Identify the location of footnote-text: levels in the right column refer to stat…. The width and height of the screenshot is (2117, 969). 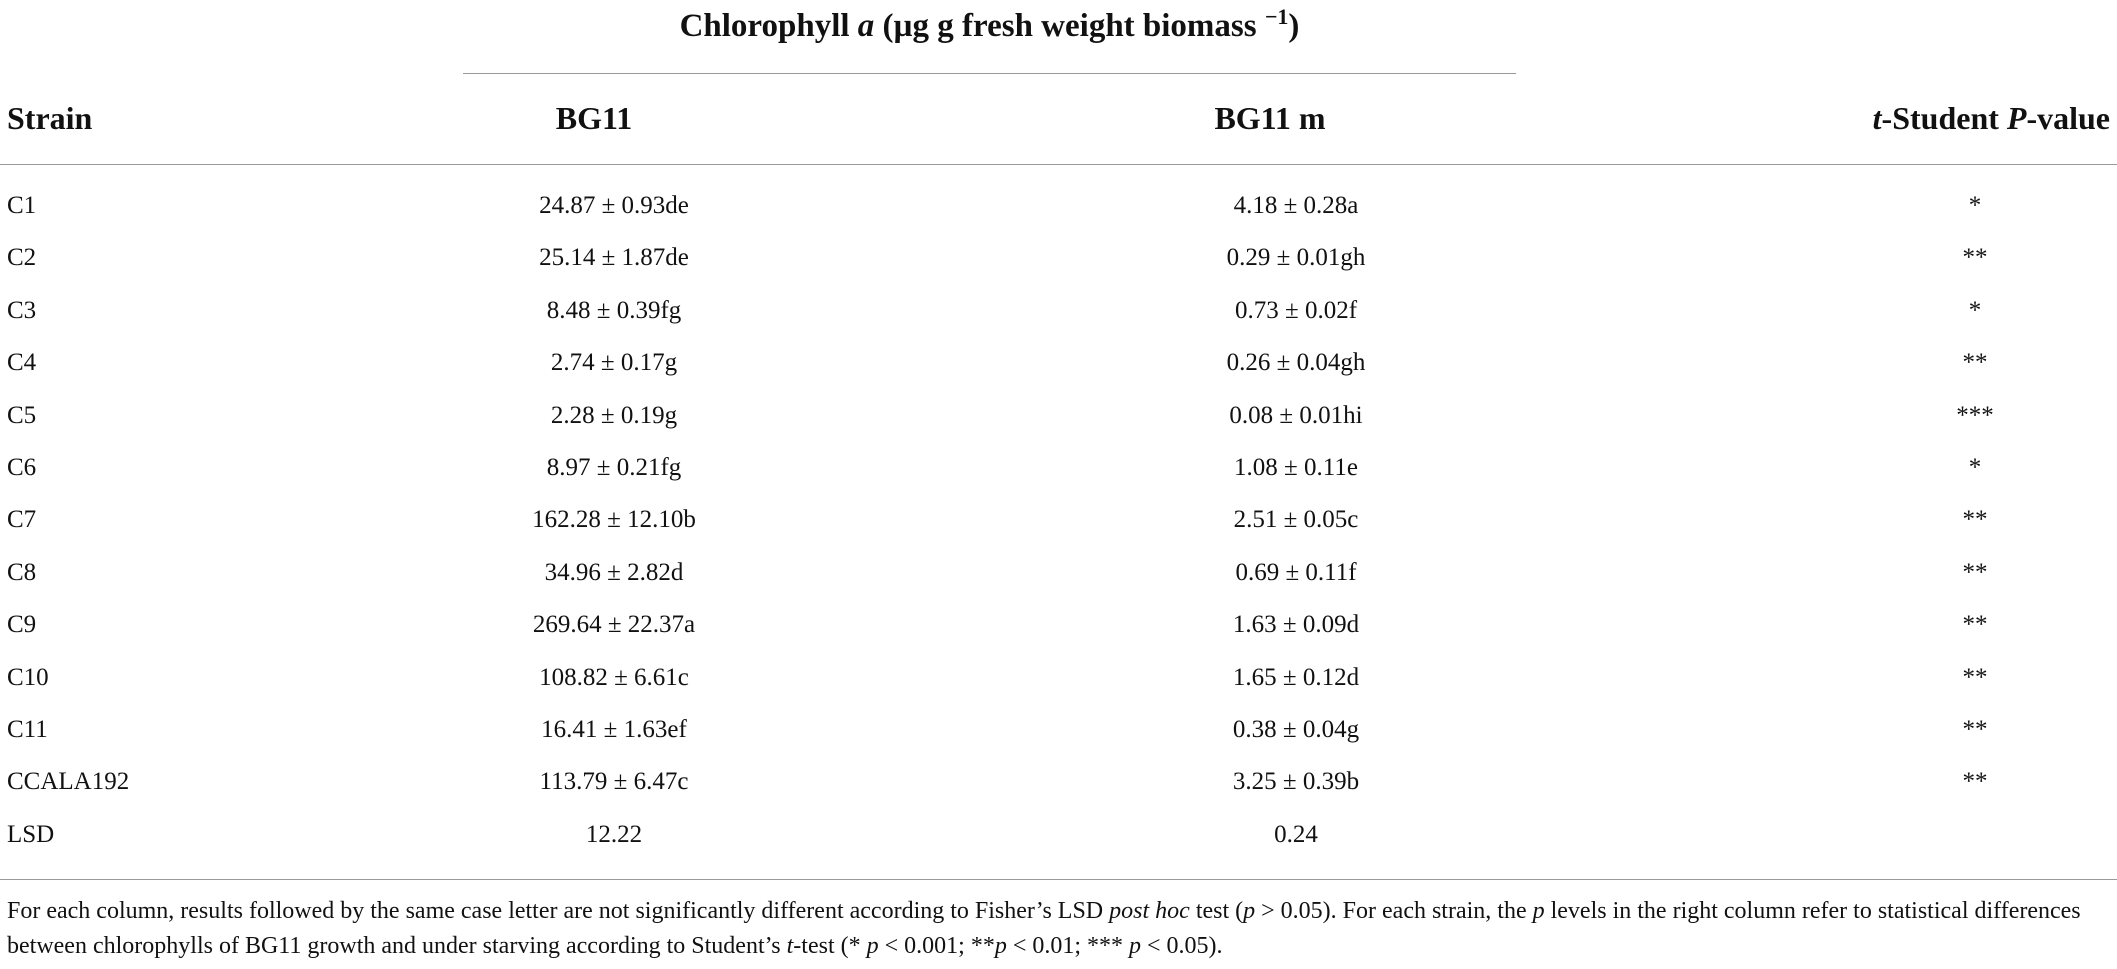
(1044, 928).